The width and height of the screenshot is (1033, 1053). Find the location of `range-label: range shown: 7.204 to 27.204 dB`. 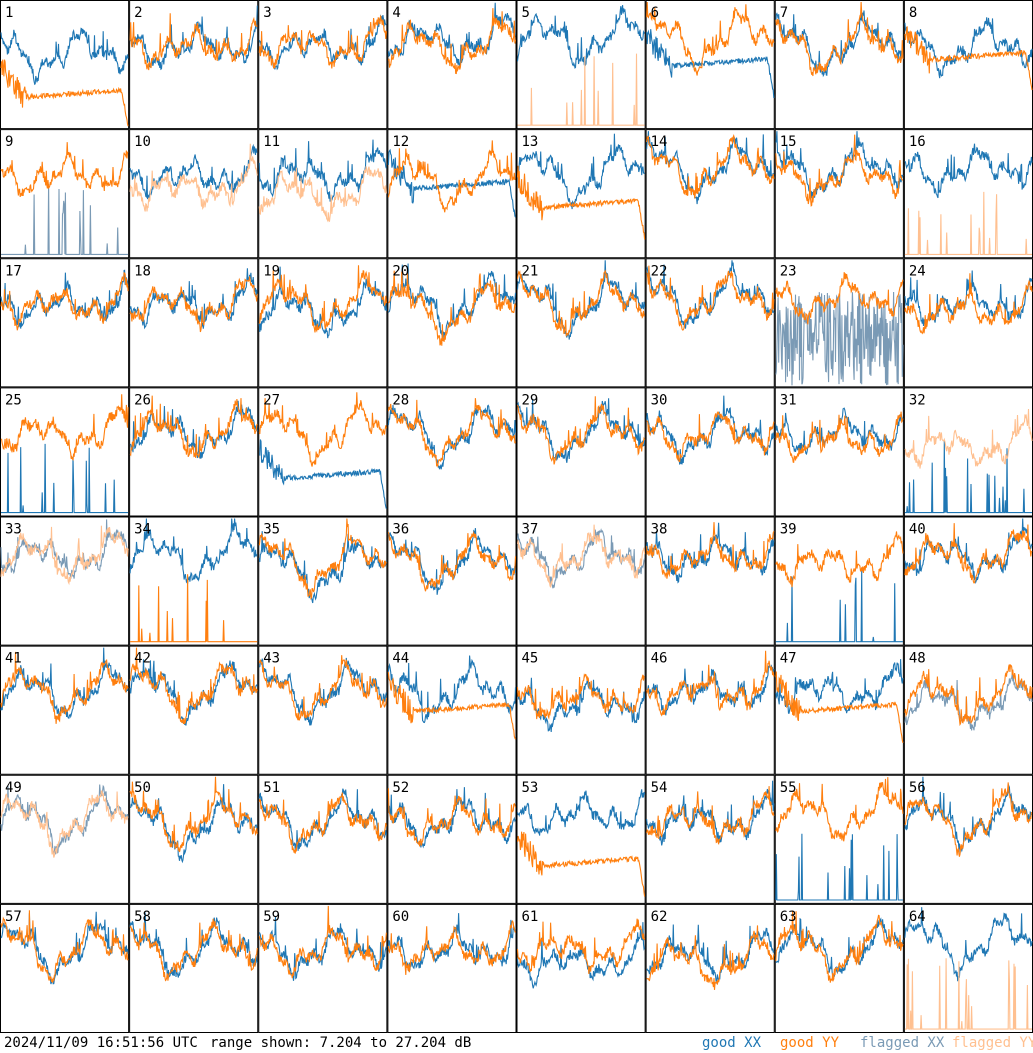

range-label: range shown: 7.204 to 27.204 dB is located at coordinates (341, 1043).